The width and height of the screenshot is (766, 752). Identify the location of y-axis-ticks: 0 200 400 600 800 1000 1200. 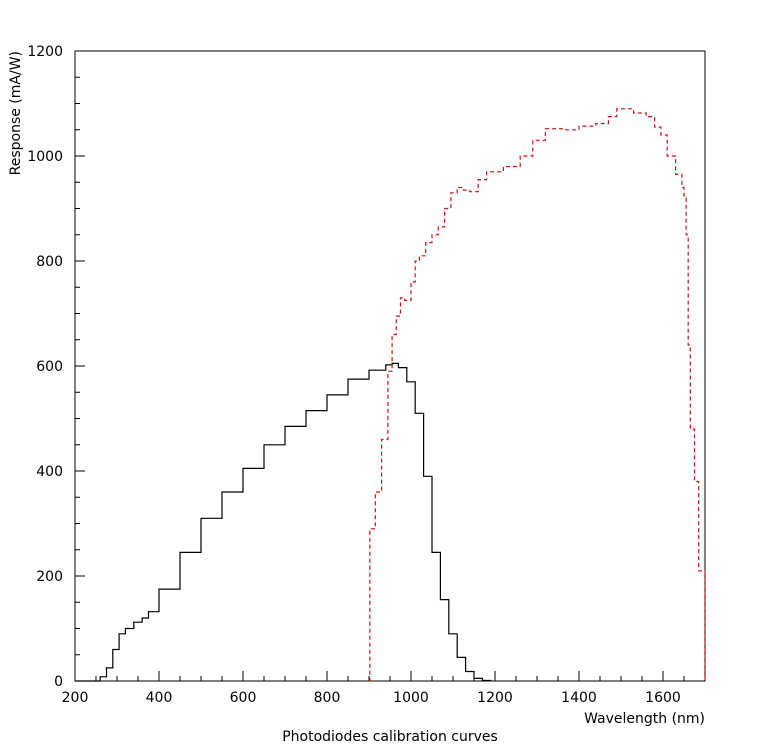
(56, 367).